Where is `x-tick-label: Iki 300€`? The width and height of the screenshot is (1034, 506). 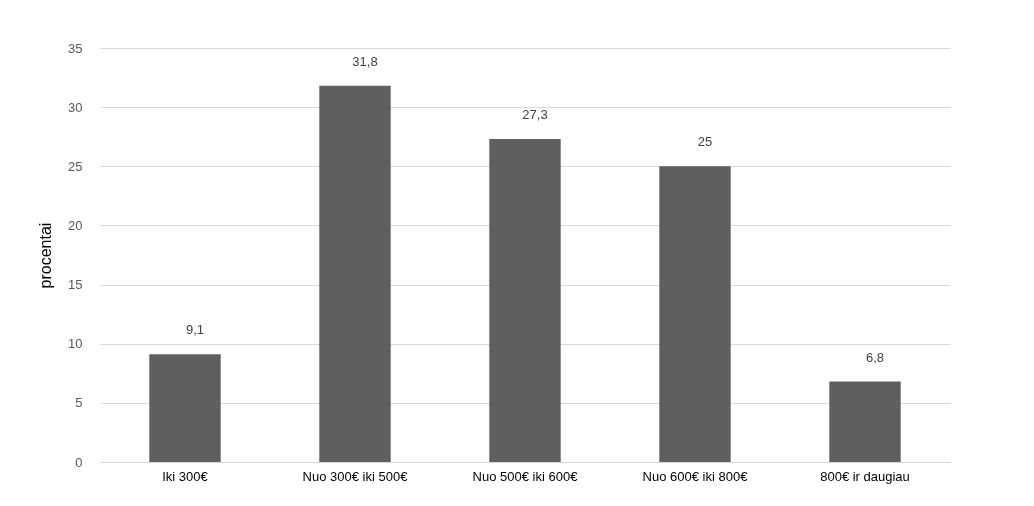
x-tick-label: Iki 300€ is located at coordinates (185, 476).